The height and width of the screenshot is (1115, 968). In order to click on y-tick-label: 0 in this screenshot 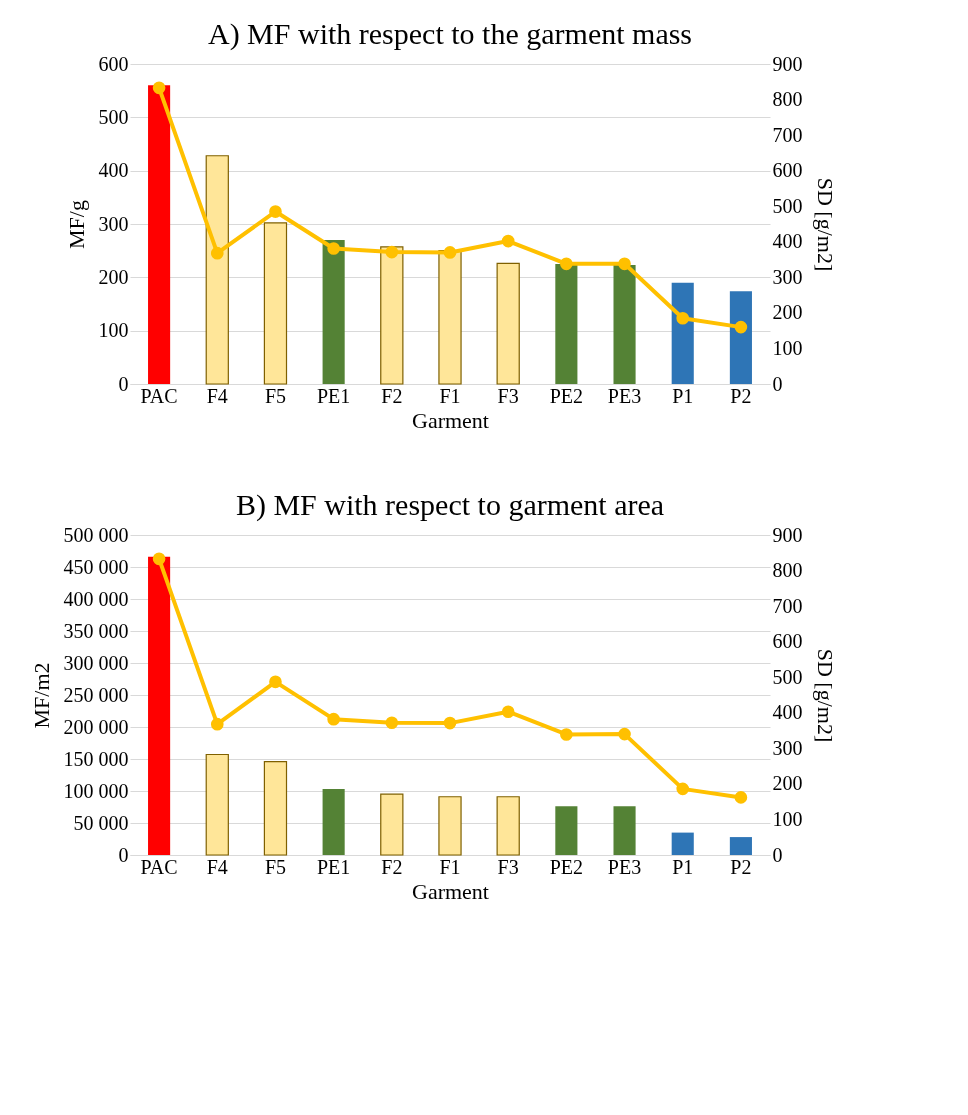, I will do `click(123, 854)`.